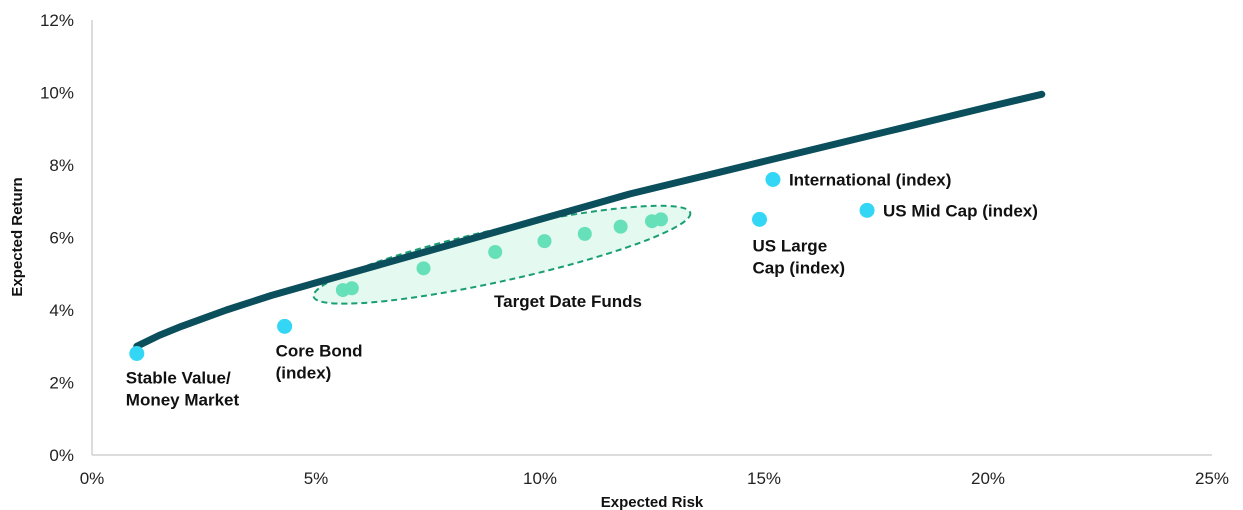 The width and height of the screenshot is (1243, 510). Describe the element at coordinates (652, 502) in the screenshot. I see `x-axis-title: Expected Risk` at that location.